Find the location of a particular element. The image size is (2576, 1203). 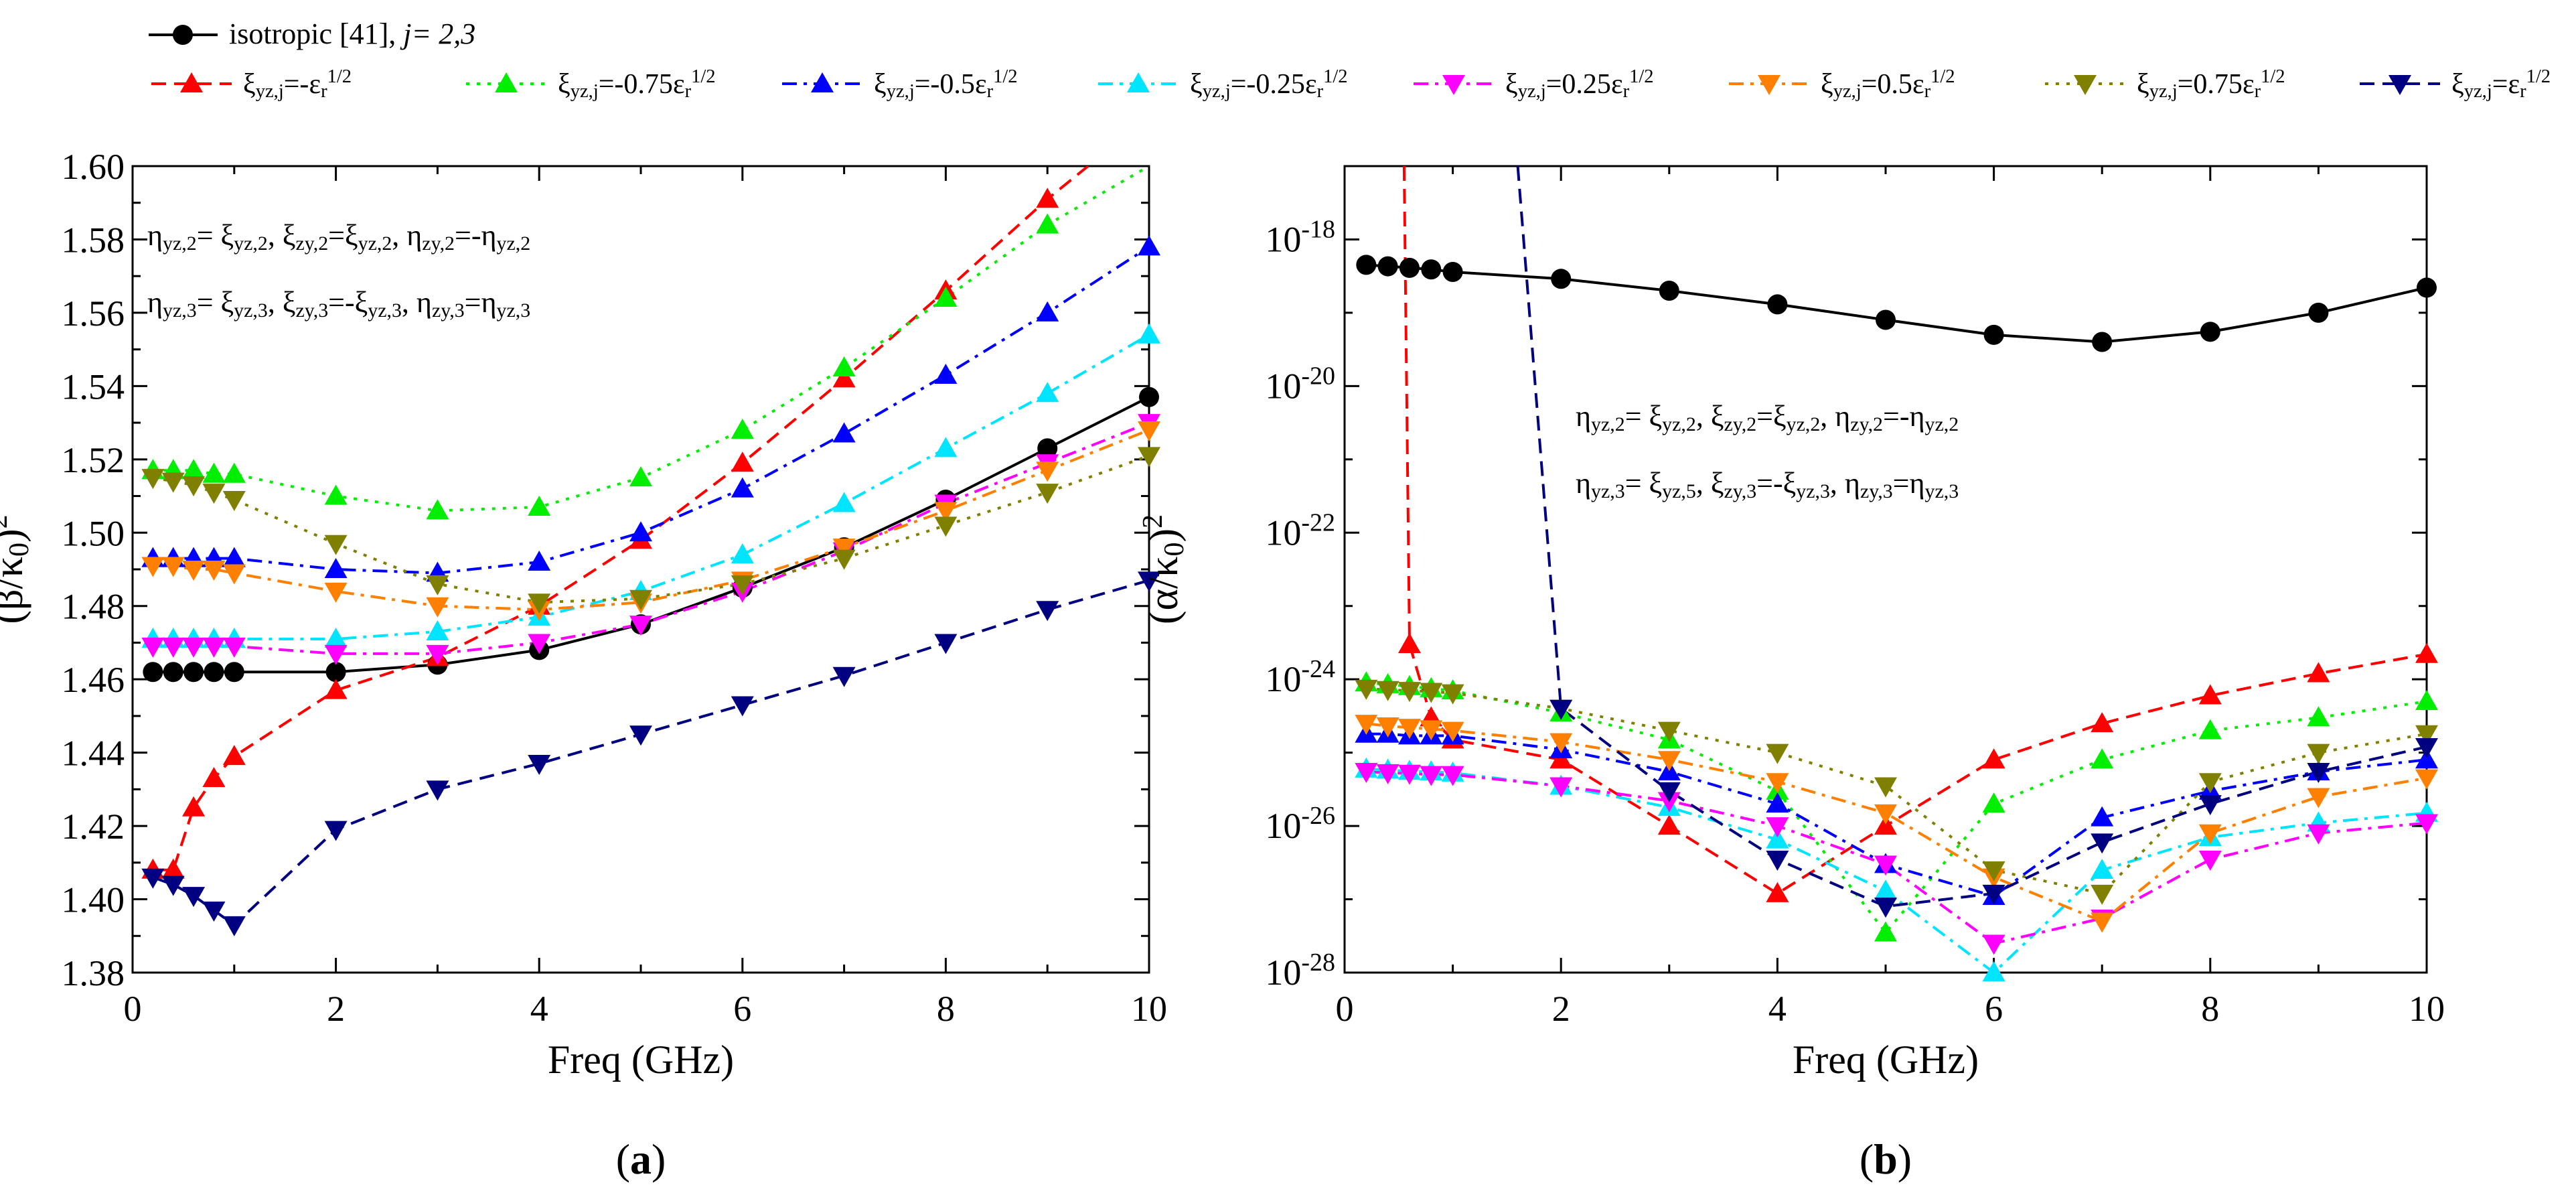

series-p025 is located at coordinates (651, 538).